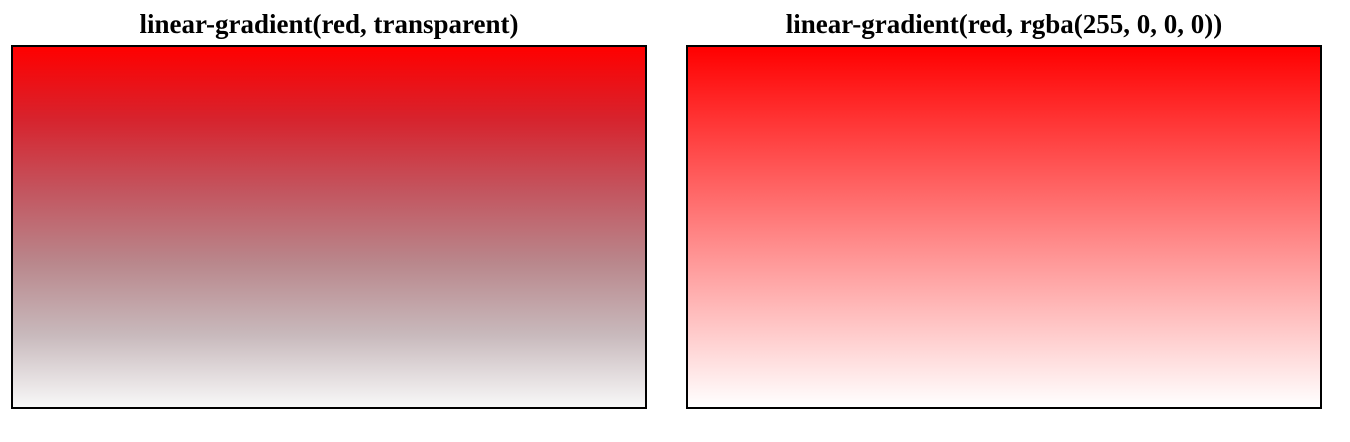 Image resolution: width=1350 pixels, height=442 pixels. I want to click on panel-title: linear-gradient(red, transparent), so click(329, 24).